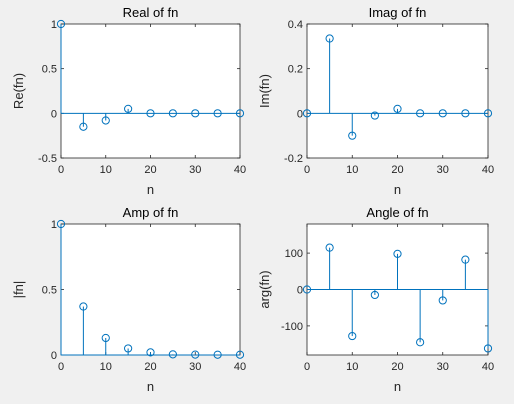 The image size is (514, 404). Describe the element at coordinates (18, 290) in the screenshot. I see `y-axis-label: |fn|` at that location.